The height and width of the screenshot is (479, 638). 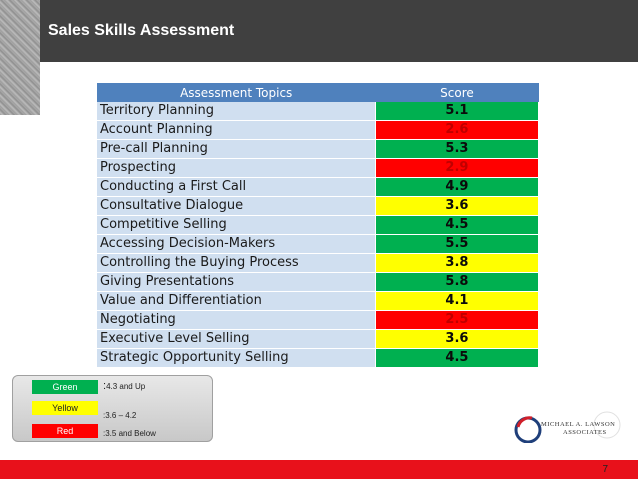 I want to click on score-cell: 2.9, so click(x=457, y=168).